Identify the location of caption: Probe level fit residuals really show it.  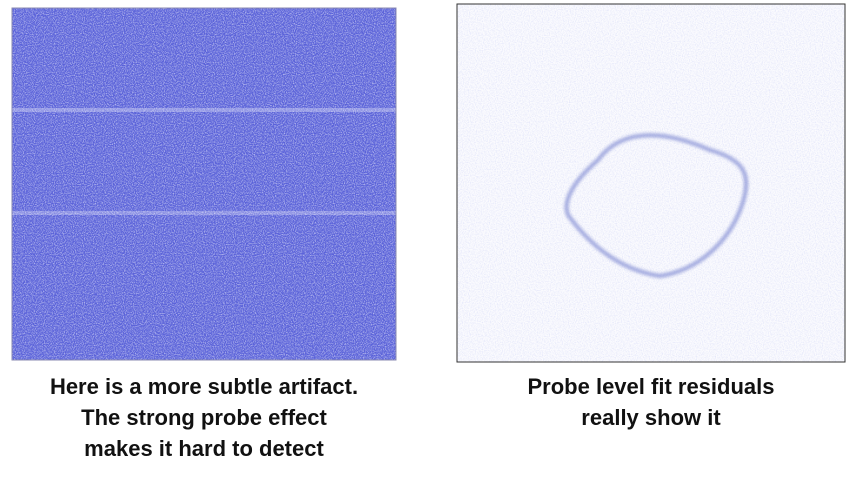
(650, 402).